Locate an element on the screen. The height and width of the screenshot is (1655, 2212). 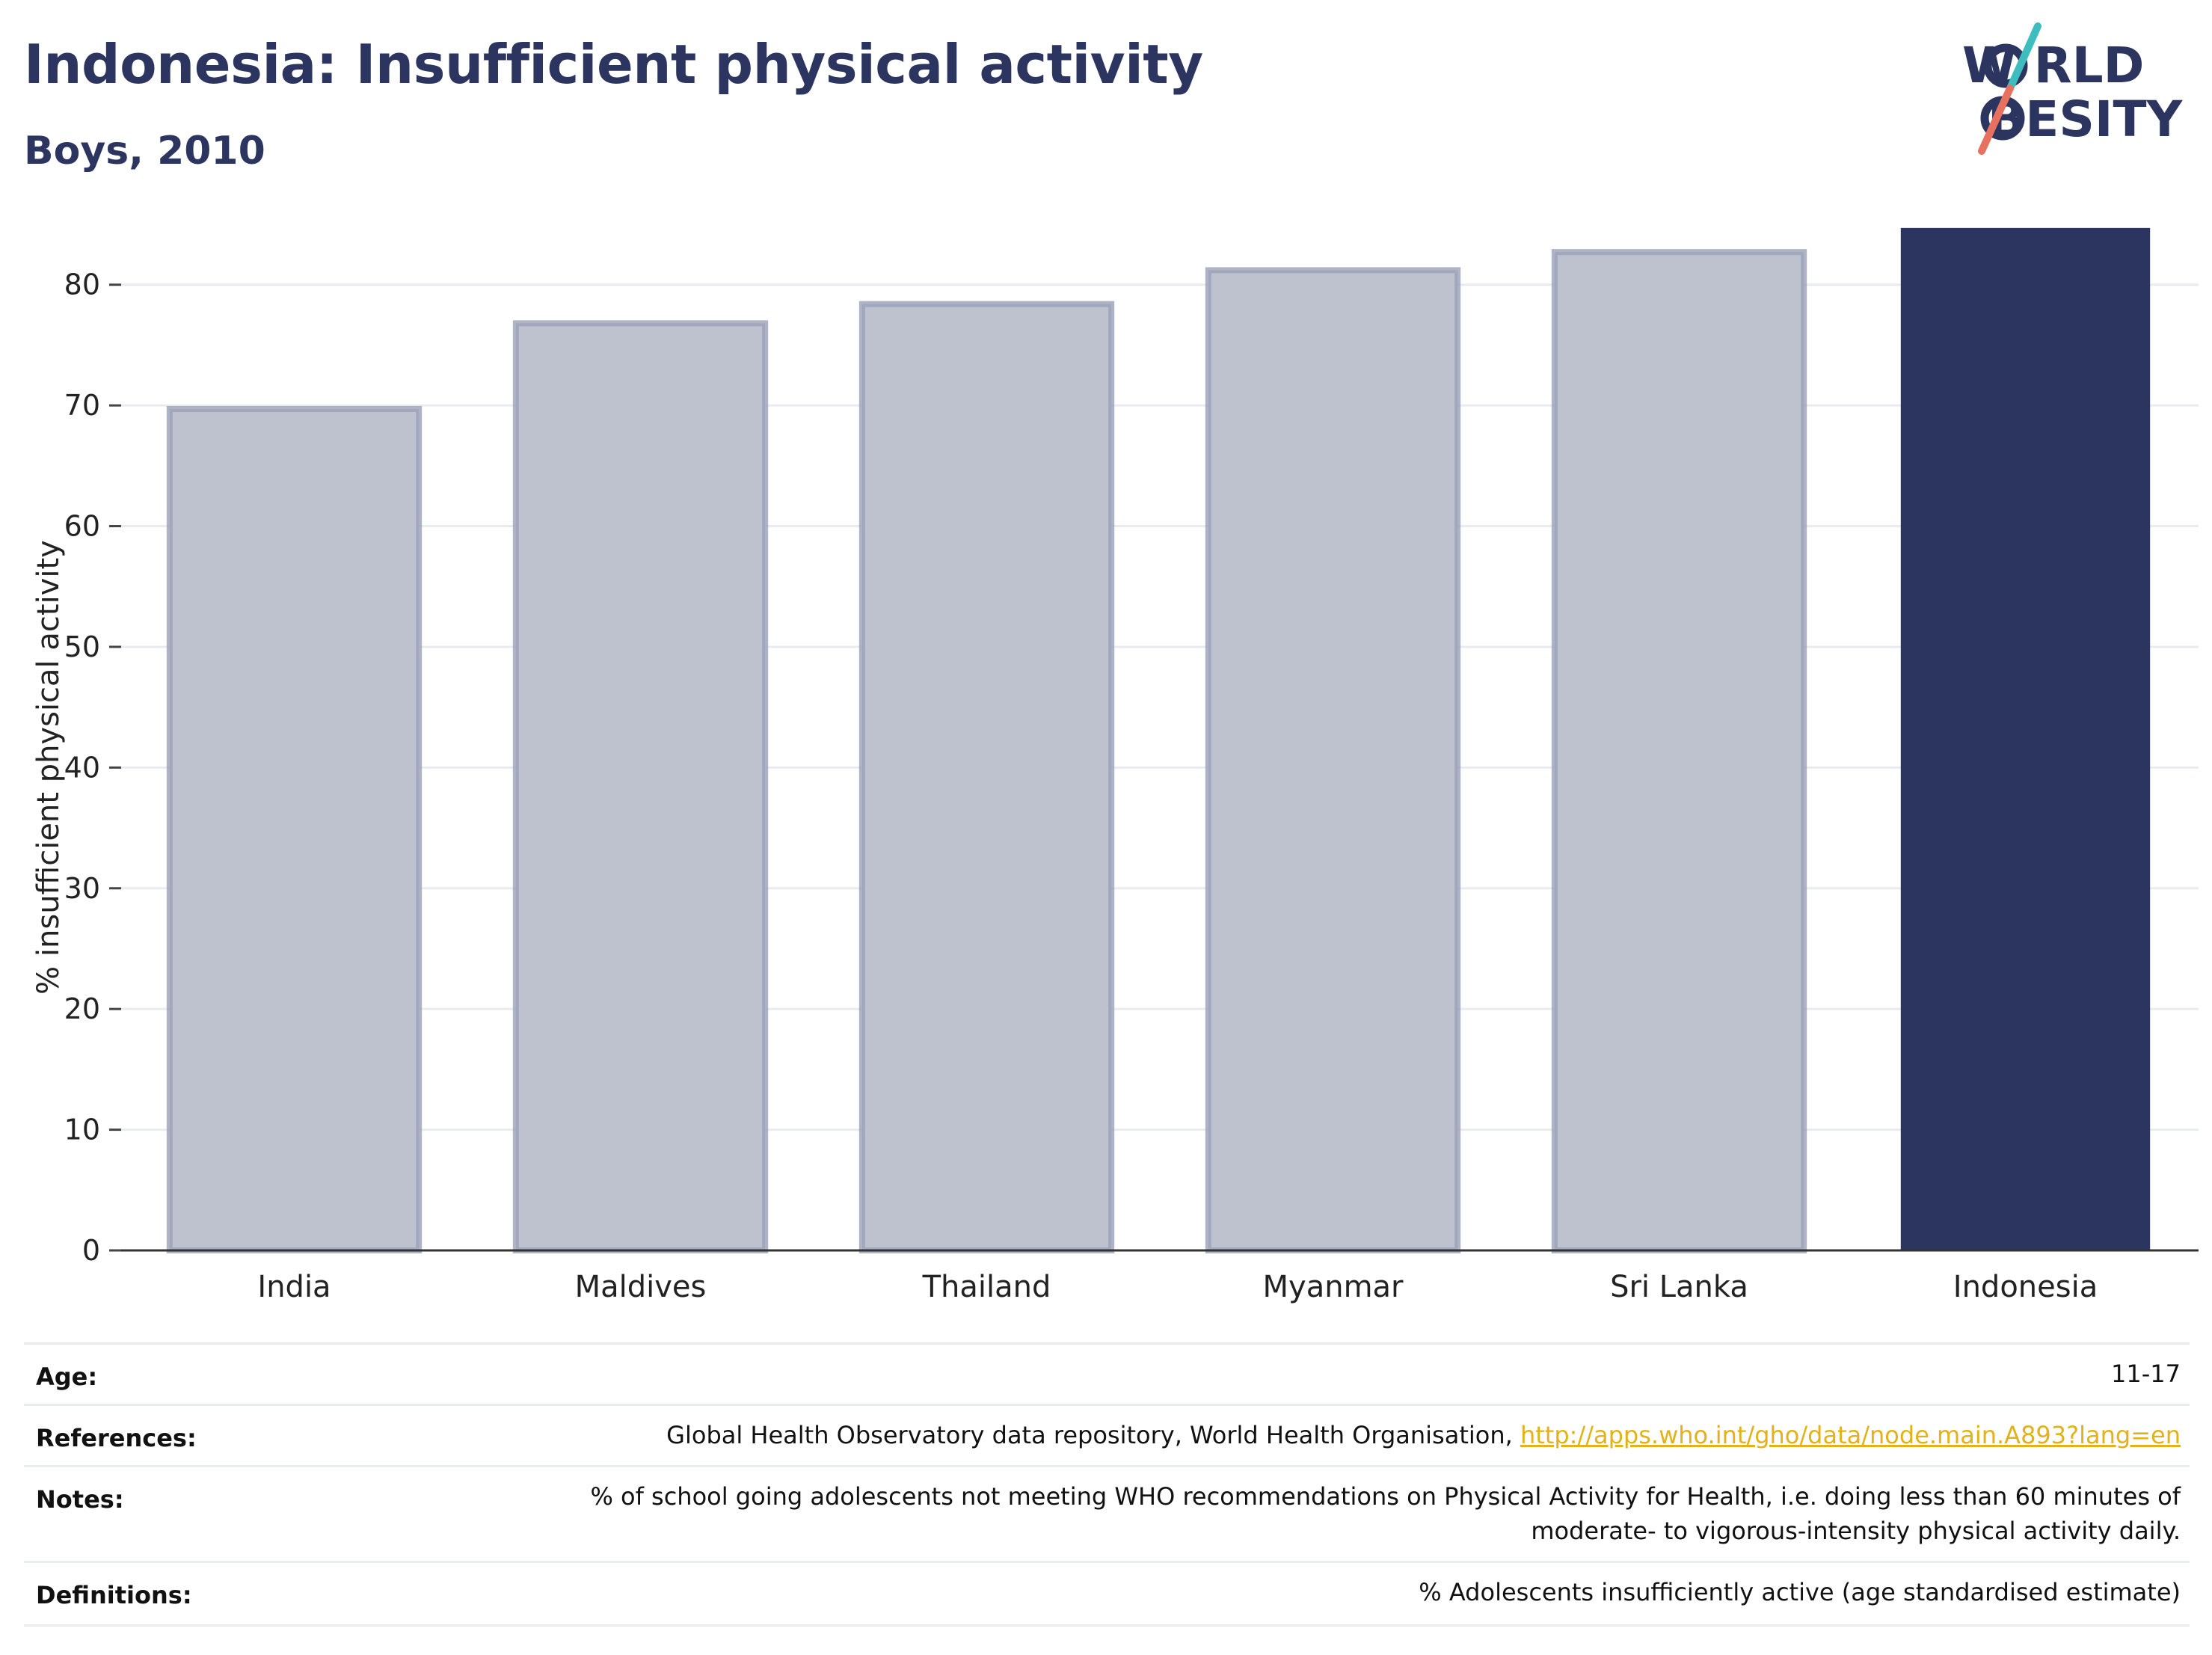
references-label: References: is located at coordinates (116, 1438).